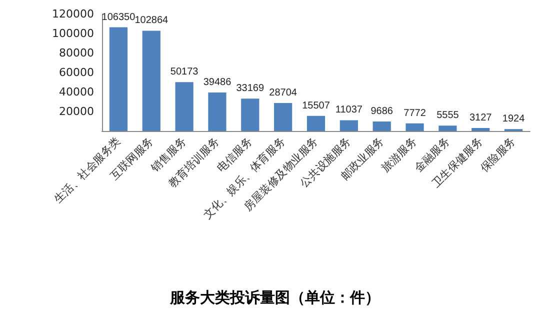 The image size is (550, 336). What do you see at coordinates (73, 33) in the screenshot?
I see `y-tick-label: 100000` at bounding box center [73, 33].